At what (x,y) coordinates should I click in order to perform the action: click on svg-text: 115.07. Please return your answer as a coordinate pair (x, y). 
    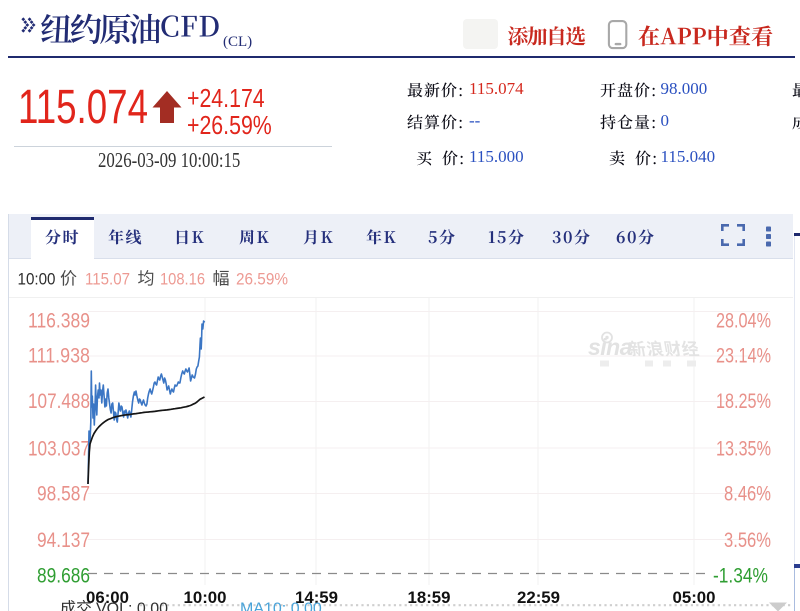
    Looking at the image, I should click on (107, 278).